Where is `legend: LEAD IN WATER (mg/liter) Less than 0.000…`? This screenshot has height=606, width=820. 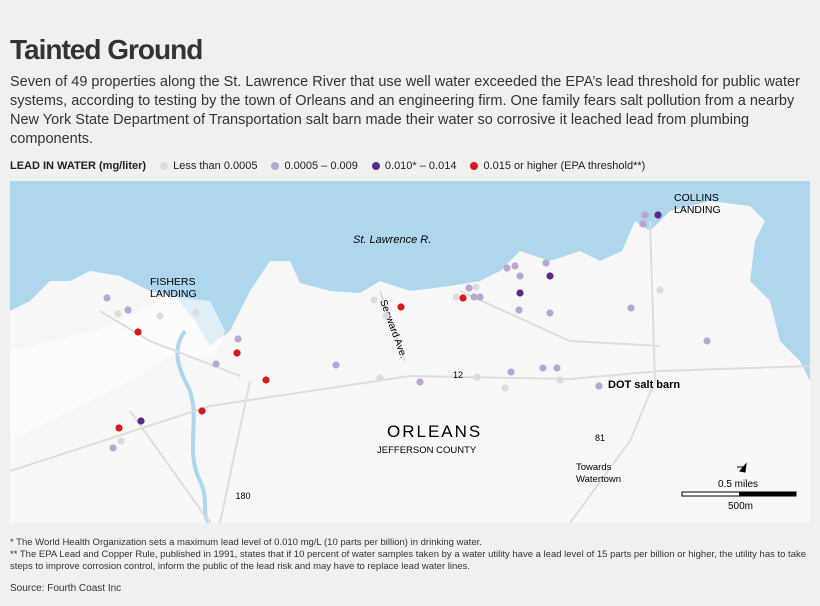 legend: LEAD IN WATER (mg/liter) Less than 0.000… is located at coordinates (327, 166).